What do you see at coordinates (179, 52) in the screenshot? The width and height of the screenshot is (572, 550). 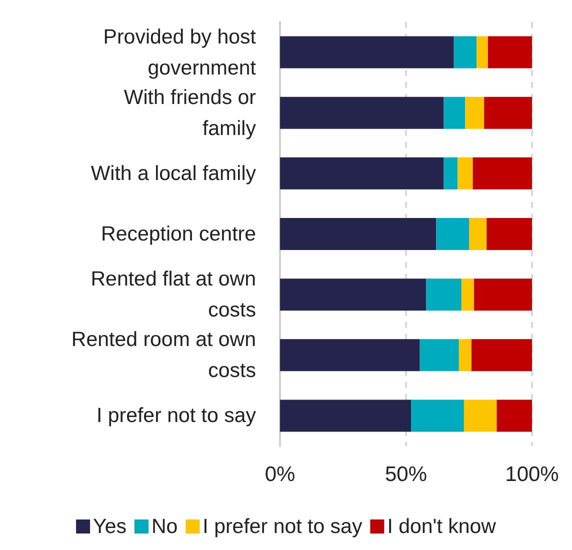 I see `y-tick-label: Provided by host government` at bounding box center [179, 52].